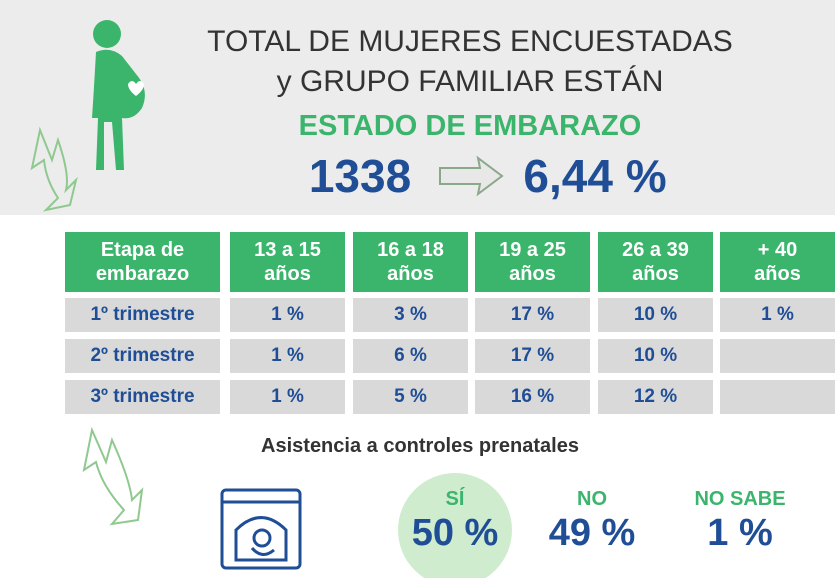 The height and width of the screenshot is (578, 835). What do you see at coordinates (410, 262) in the screenshot?
I see `column-header: 16 a 18 años` at bounding box center [410, 262].